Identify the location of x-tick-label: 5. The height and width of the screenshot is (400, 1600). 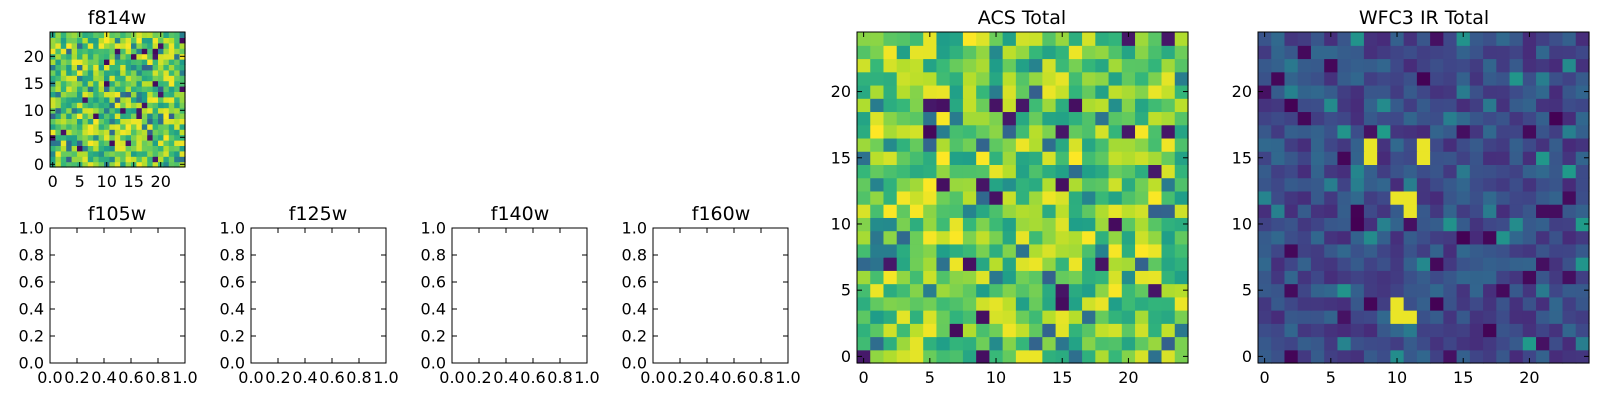
(80, 181).